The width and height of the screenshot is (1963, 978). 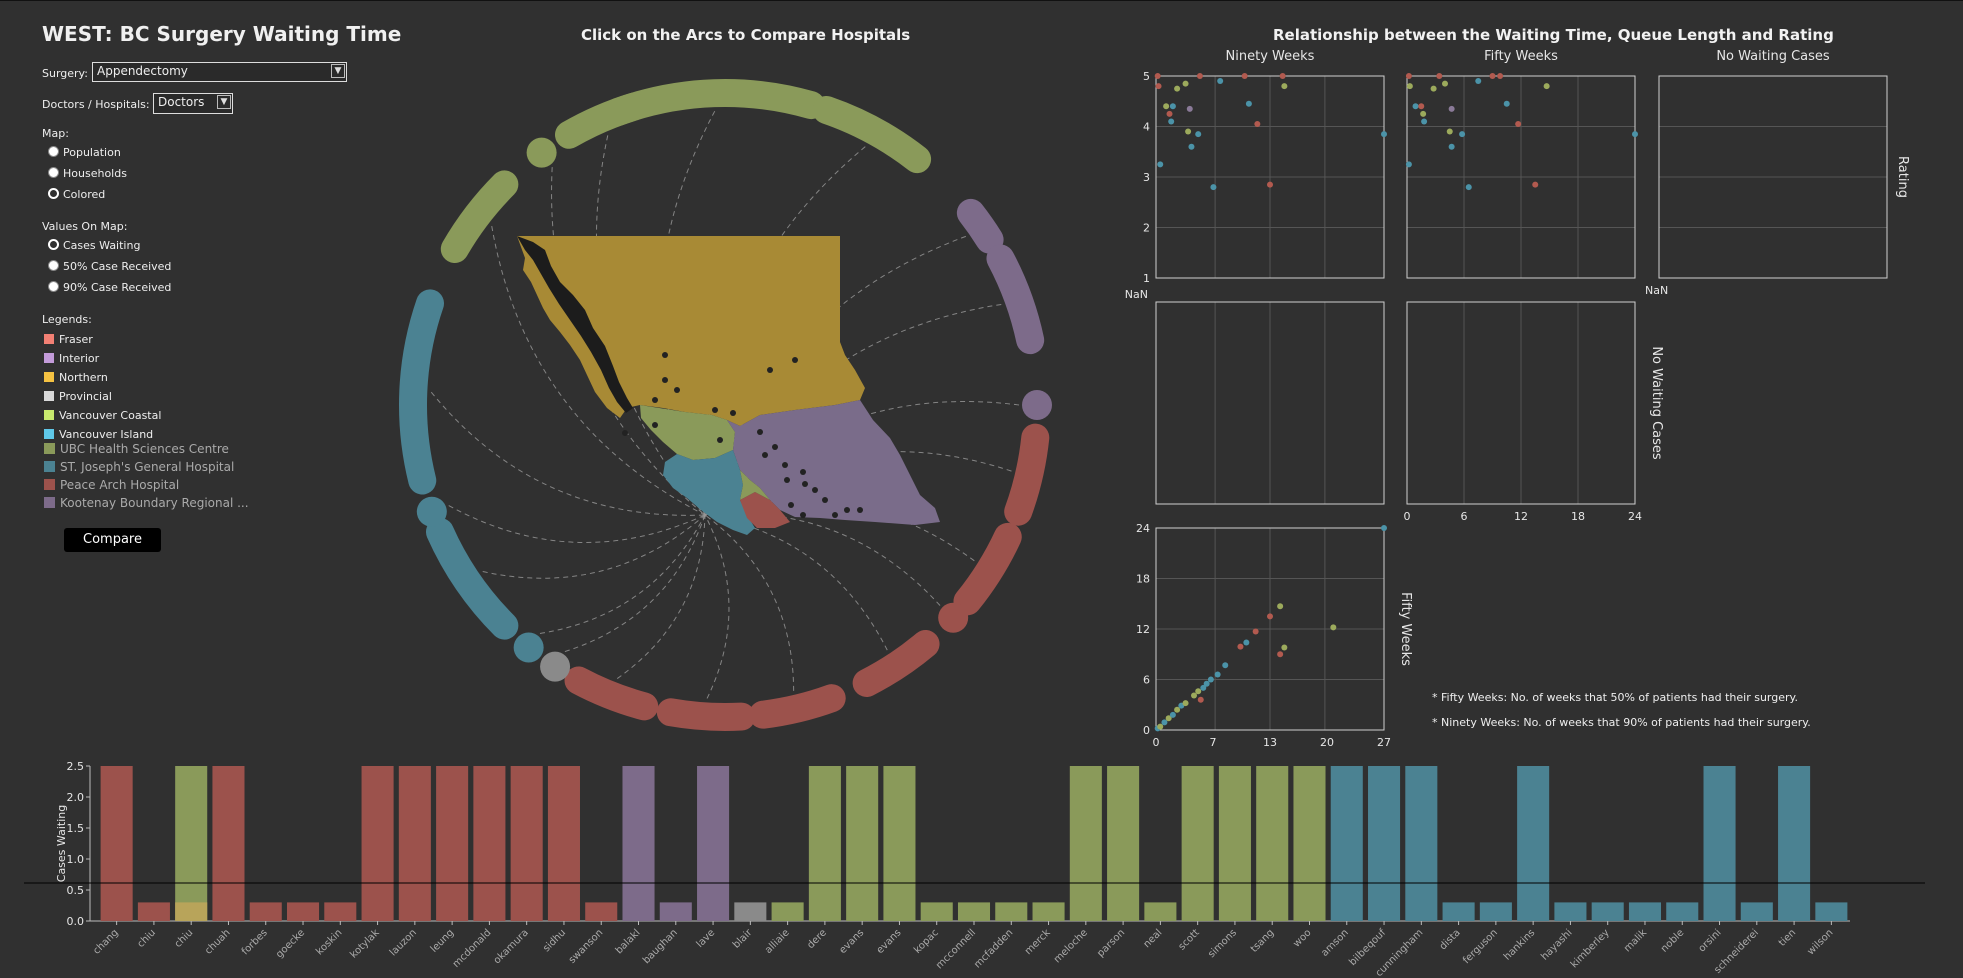 I want to click on legend-hospital-item: ST. Joseph's General Hospital, so click(x=139, y=467).